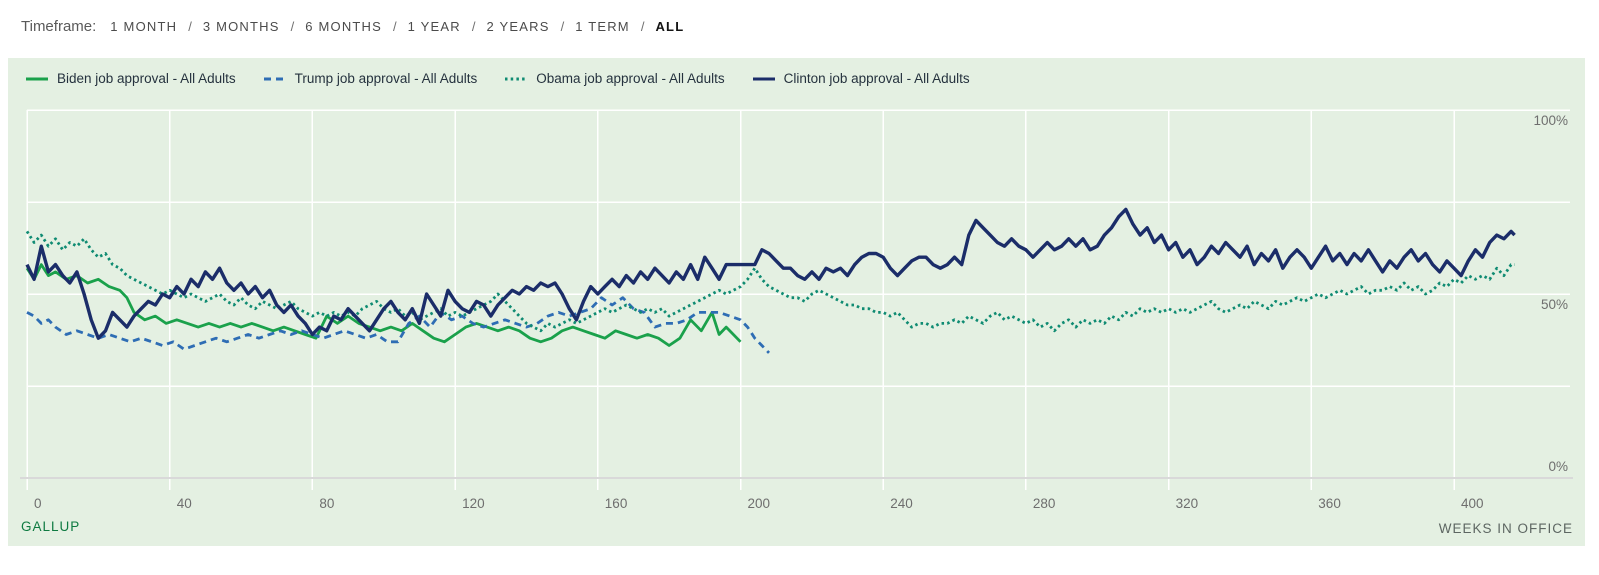 The height and width of the screenshot is (575, 1599). I want to click on source-label: GALLUP, so click(51, 526).